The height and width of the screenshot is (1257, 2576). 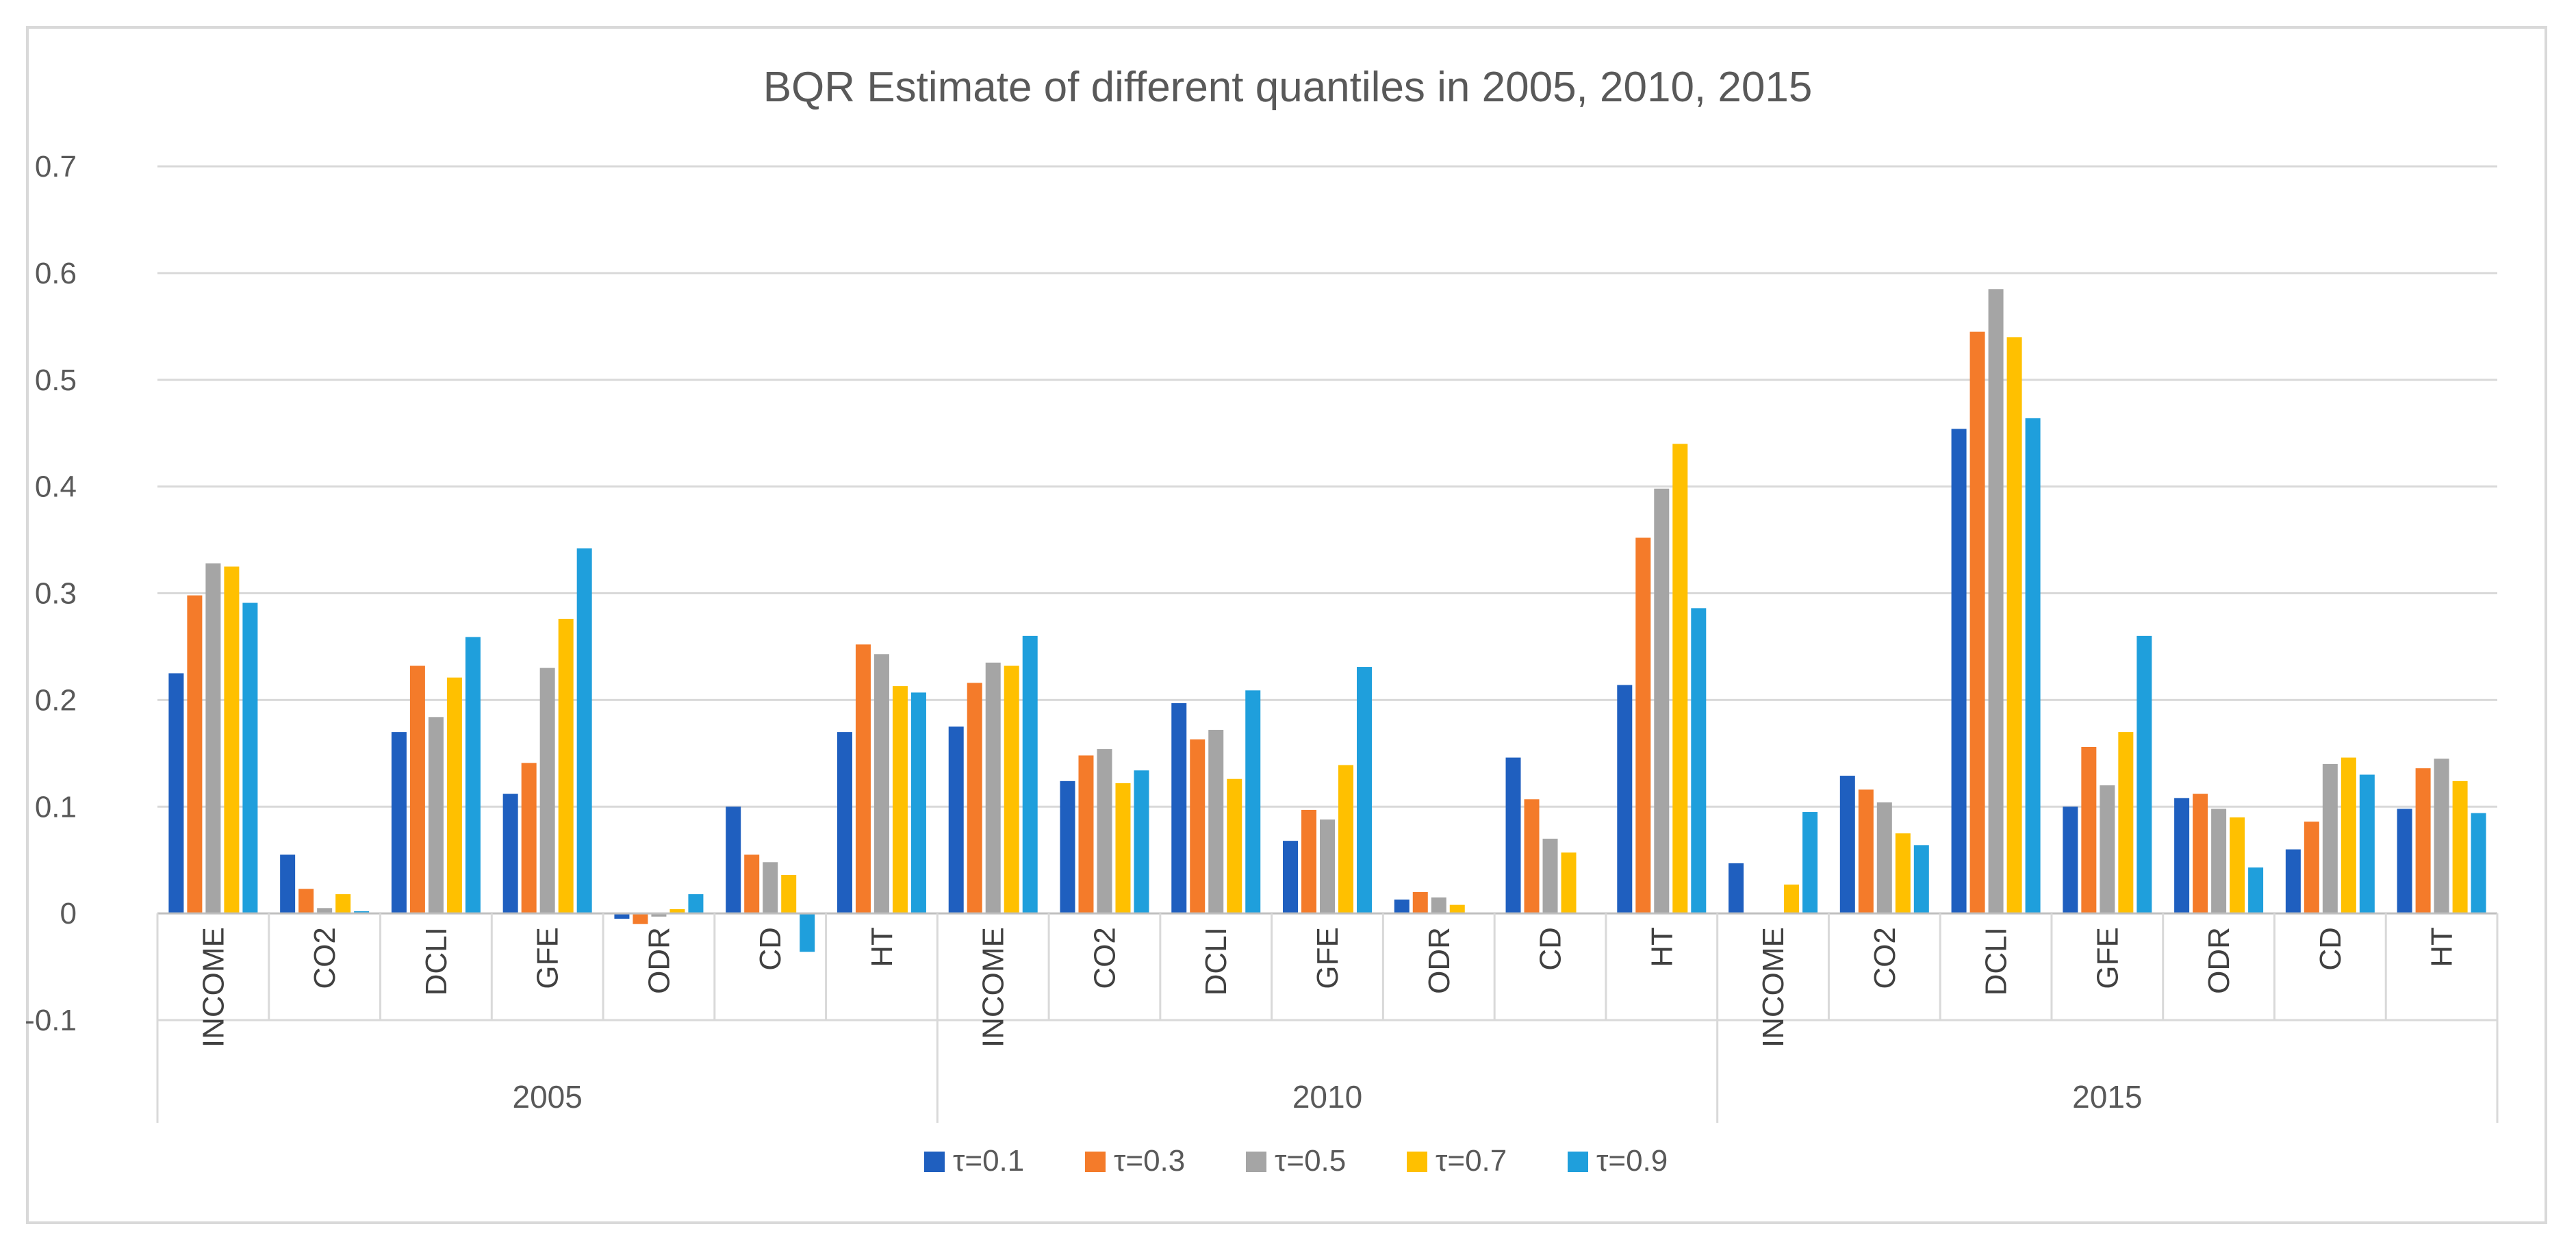 I want to click on bar-cd-2015-s2, so click(x=2330, y=838).